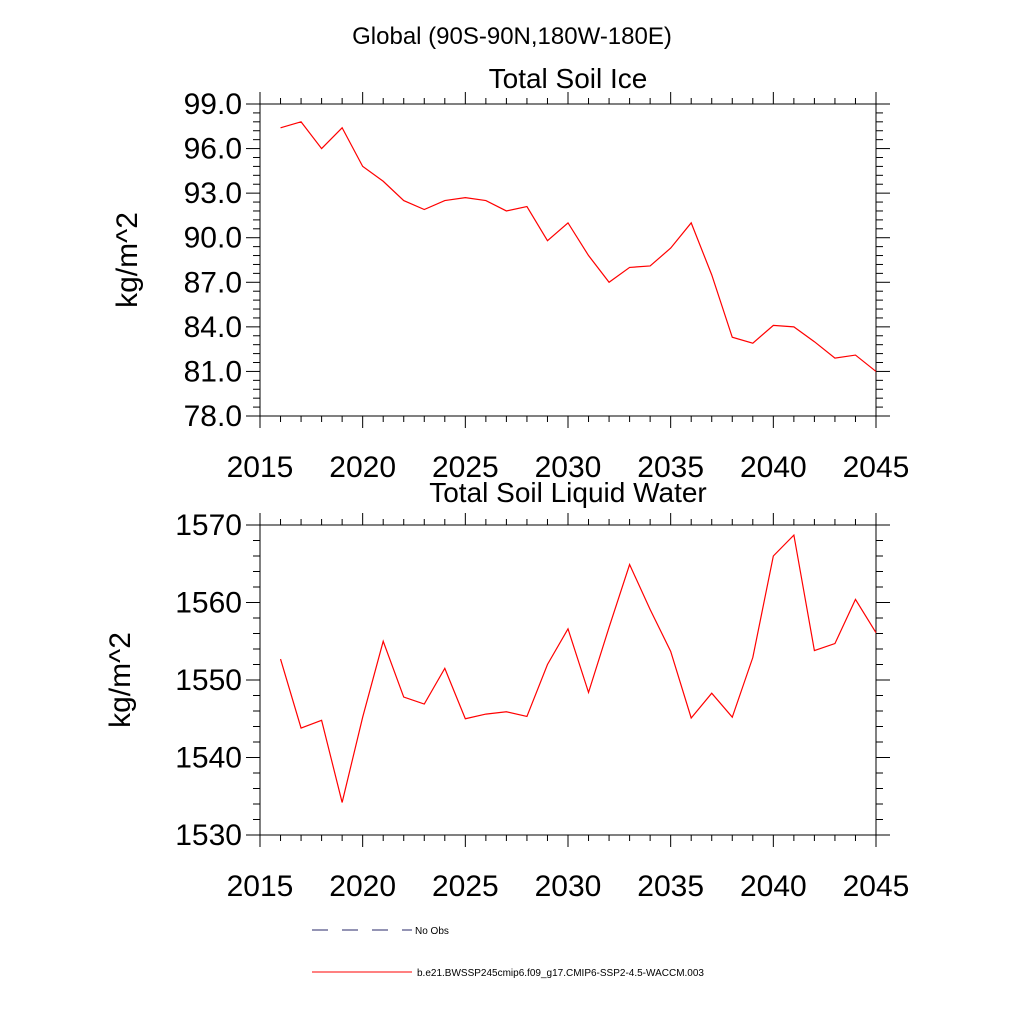 The image size is (1024, 1024). I want to click on chart-0-x-tick-label: 2035, so click(670, 467).